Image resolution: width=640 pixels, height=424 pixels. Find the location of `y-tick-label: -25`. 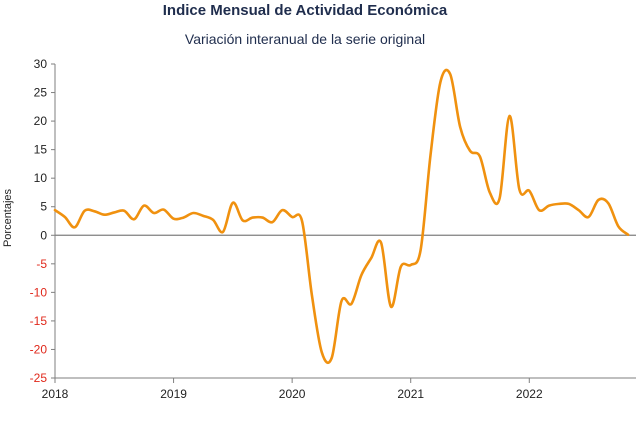

y-tick-label: -25 is located at coordinates (39, 378).